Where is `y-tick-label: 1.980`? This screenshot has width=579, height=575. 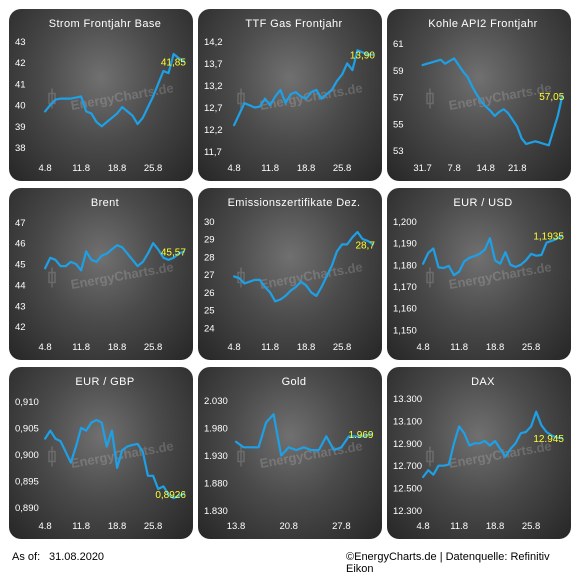 y-tick-label: 1.980 is located at coordinates (216, 429).